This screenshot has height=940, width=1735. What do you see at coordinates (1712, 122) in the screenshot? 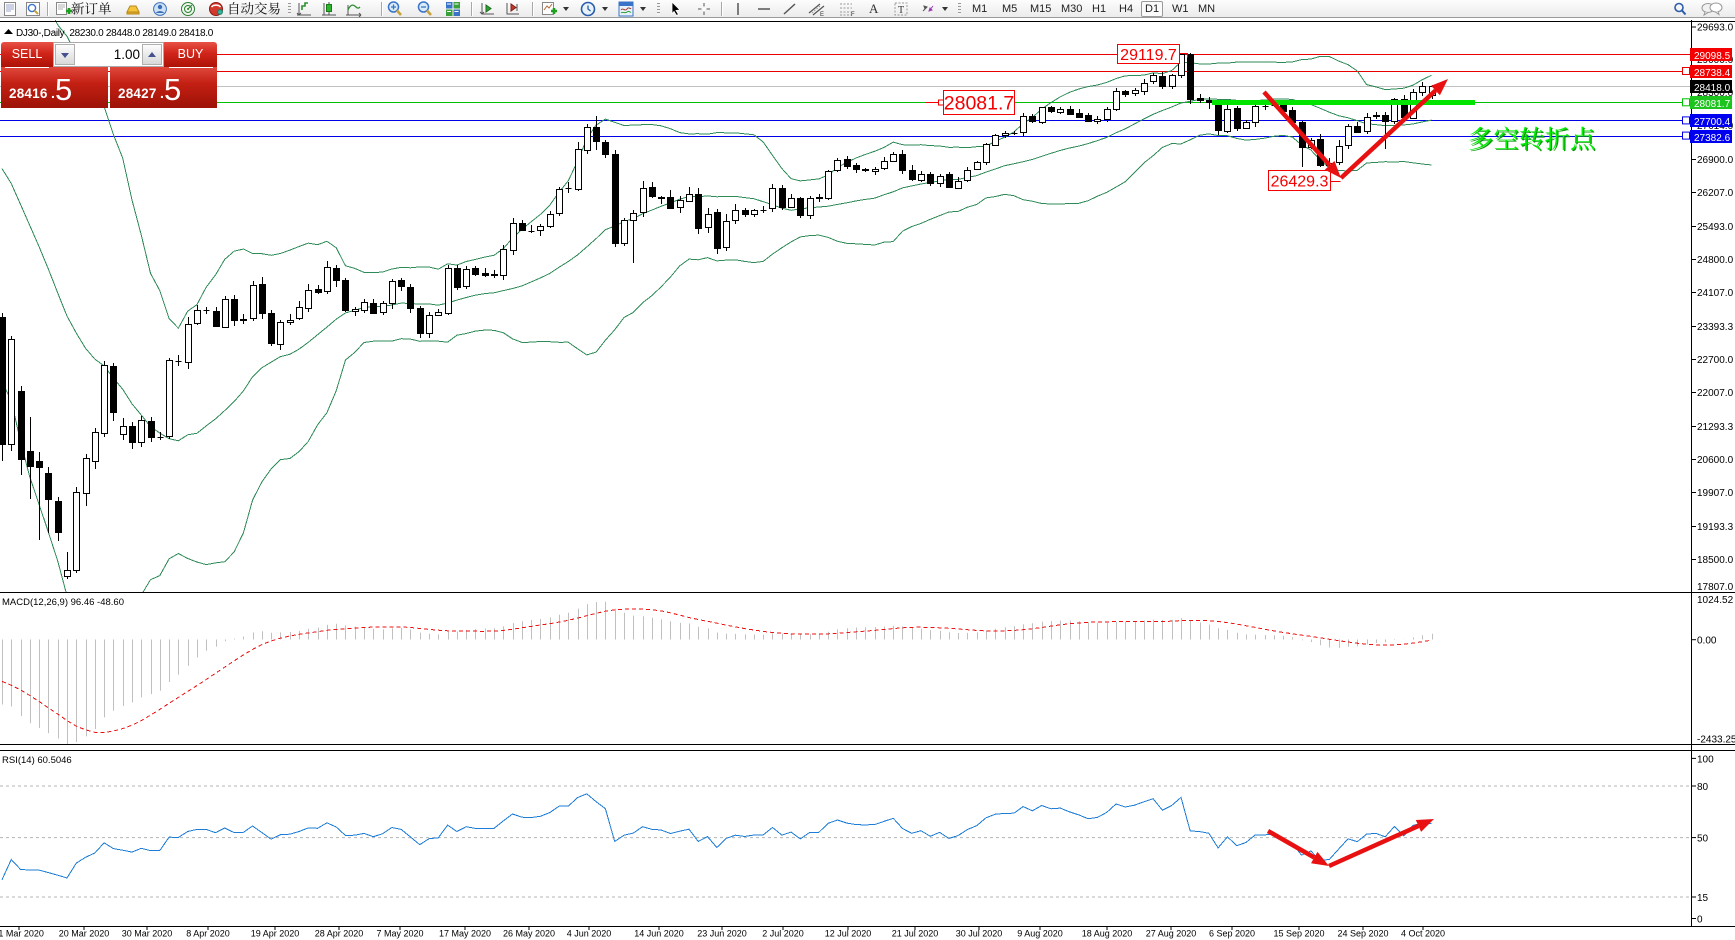
I see `svg-text: 27700.4` at bounding box center [1712, 122].